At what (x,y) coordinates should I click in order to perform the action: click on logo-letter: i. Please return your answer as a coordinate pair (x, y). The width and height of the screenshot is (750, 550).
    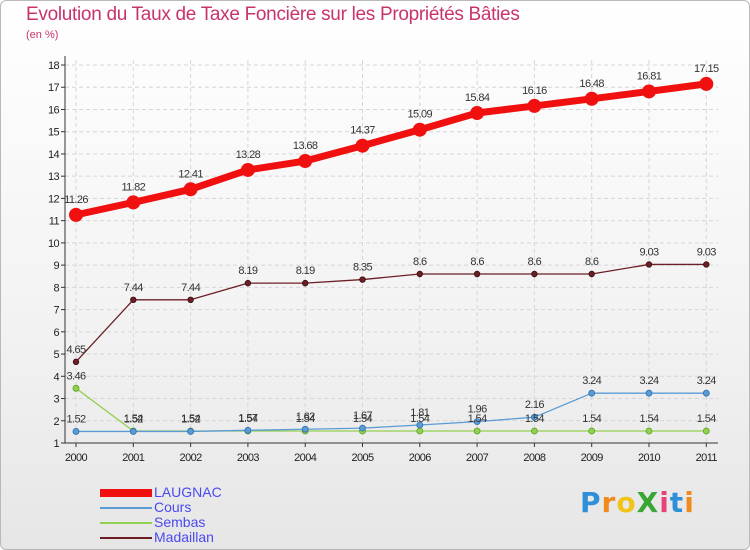
    Looking at the image, I should click on (664, 502).